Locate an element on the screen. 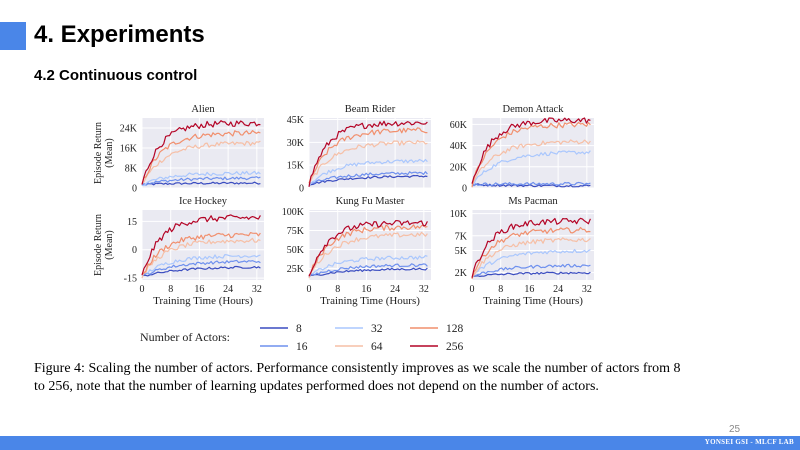 This screenshot has height=450, width=800. y-tick-label: 100K is located at coordinates (293, 212).